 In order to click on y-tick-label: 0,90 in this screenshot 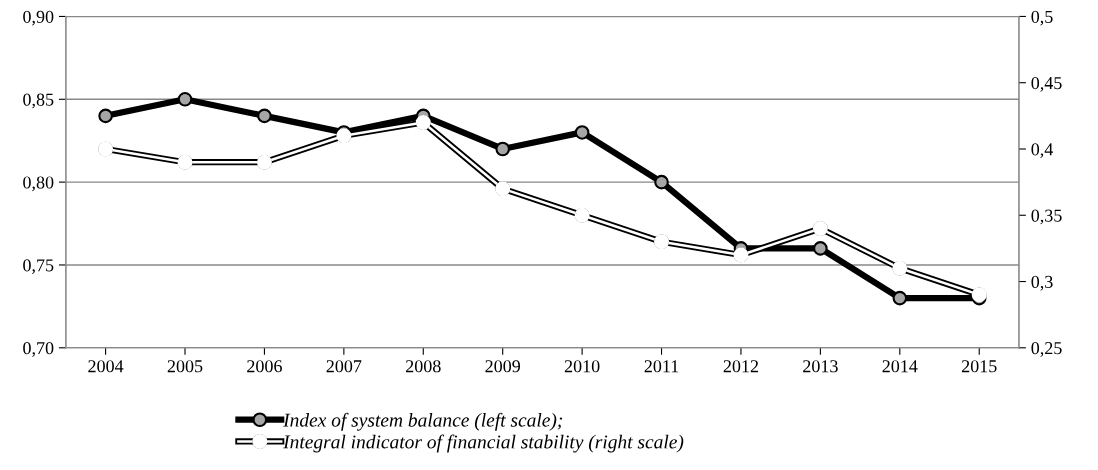, I will do `click(38, 18)`.